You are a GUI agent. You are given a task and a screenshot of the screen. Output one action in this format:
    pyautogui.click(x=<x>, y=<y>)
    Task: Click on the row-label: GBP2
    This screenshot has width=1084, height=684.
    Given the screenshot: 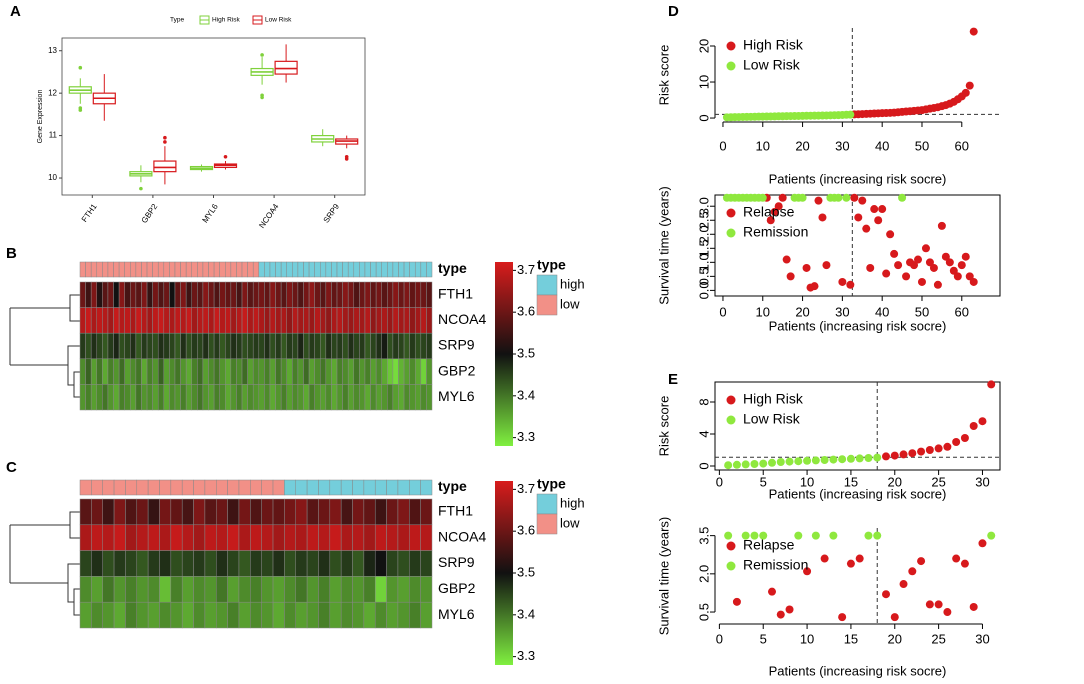 What is the action you would take?
    pyautogui.click(x=457, y=588)
    